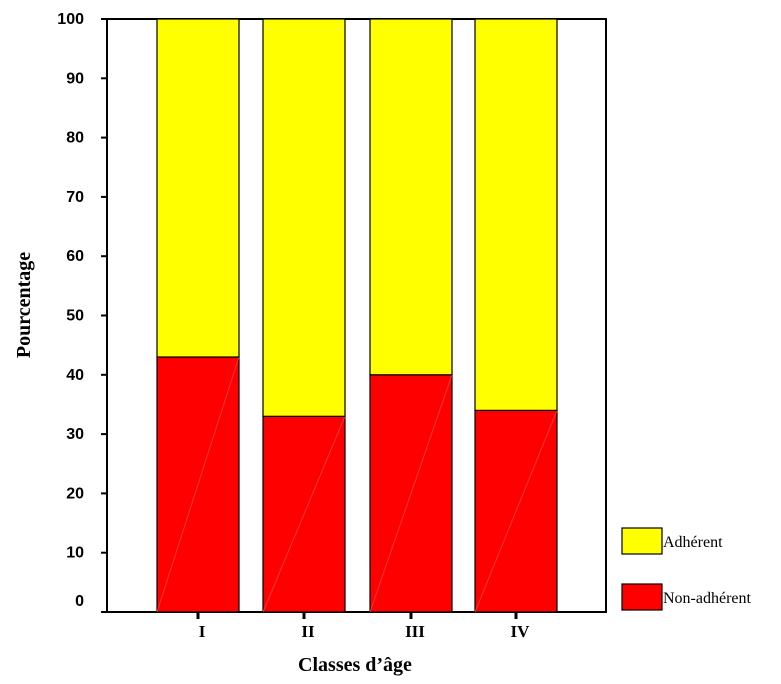 The height and width of the screenshot is (684, 781). Describe the element at coordinates (516, 214) in the screenshot. I see `bar-adherent-iv` at that location.